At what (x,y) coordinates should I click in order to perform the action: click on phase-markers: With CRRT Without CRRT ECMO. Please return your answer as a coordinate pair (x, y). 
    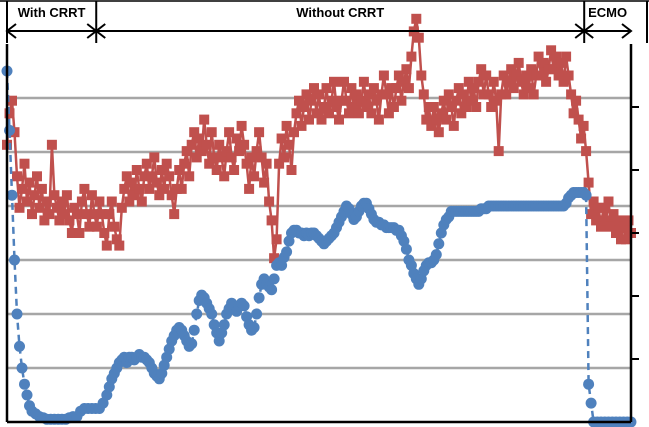
    Looking at the image, I should click on (324, 21).